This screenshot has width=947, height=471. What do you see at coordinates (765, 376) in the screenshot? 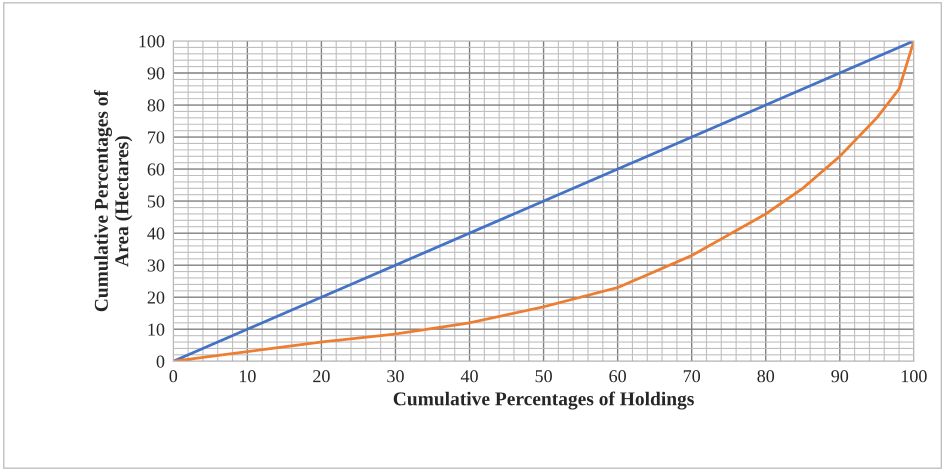
I see `x-tick-label: 80` at bounding box center [765, 376].